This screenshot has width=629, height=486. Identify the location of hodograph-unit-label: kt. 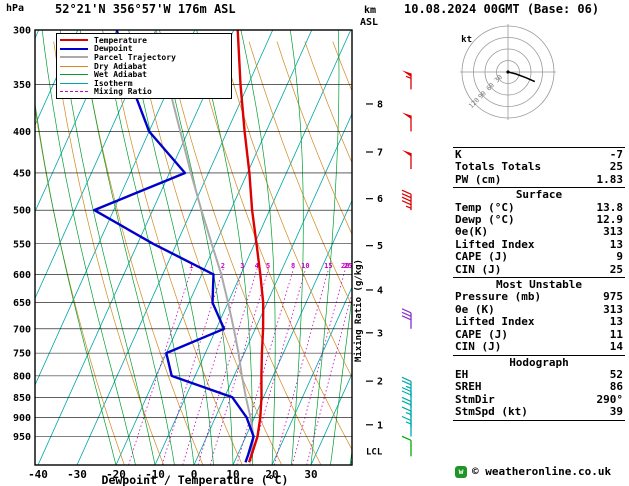
(466, 40).